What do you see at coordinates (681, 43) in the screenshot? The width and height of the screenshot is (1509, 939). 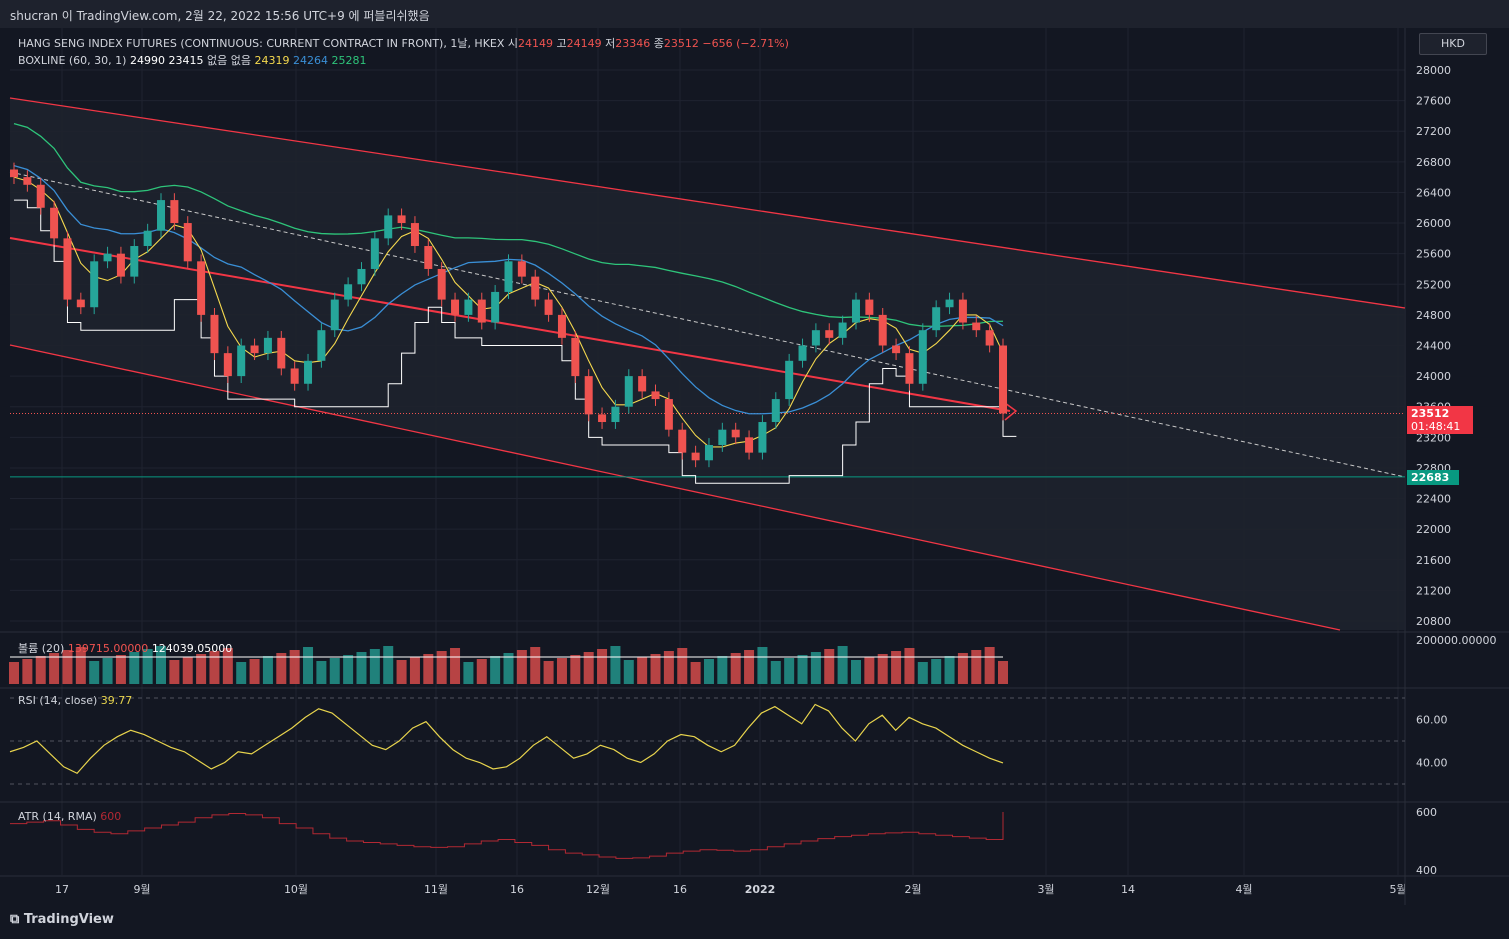 I see `close-value: 23512` at bounding box center [681, 43].